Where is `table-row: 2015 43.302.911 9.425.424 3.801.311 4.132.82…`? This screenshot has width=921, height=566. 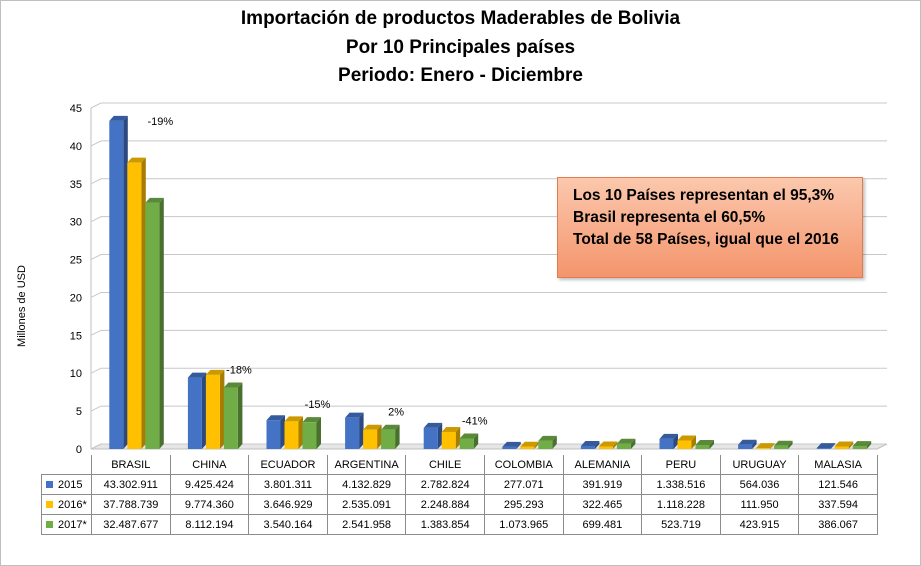
table-row: 2015 43.302.911 9.425.424 3.801.311 4.132.82… is located at coordinates (459, 484).